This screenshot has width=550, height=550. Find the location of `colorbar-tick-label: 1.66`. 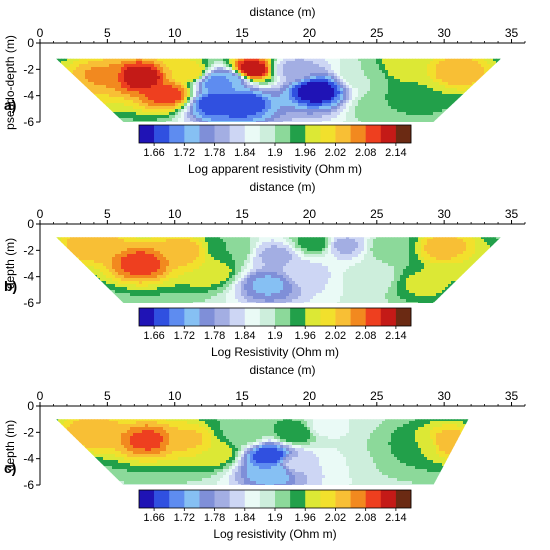

colorbar-tick-label: 1.66 is located at coordinates (153, 153).